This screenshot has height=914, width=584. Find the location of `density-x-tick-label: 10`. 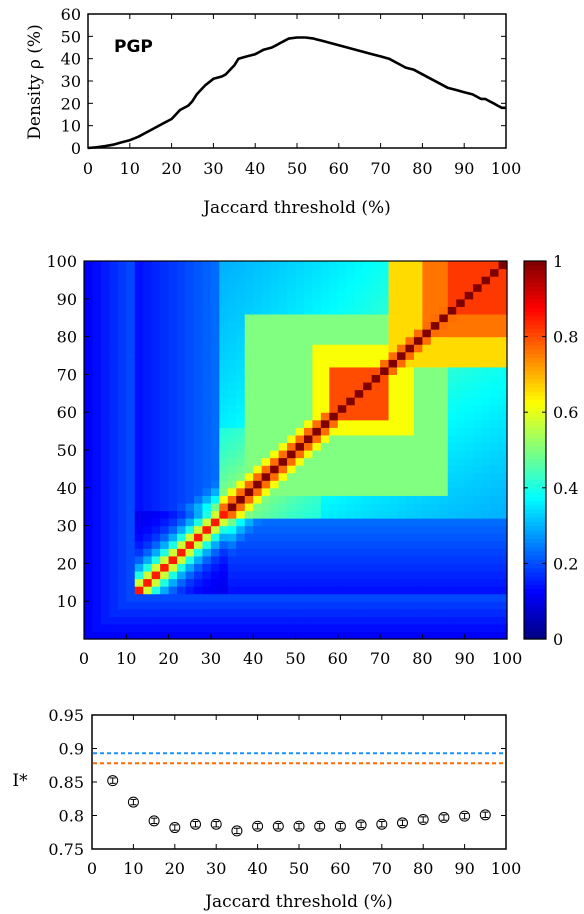

density-x-tick-label: 10 is located at coordinates (130, 168).